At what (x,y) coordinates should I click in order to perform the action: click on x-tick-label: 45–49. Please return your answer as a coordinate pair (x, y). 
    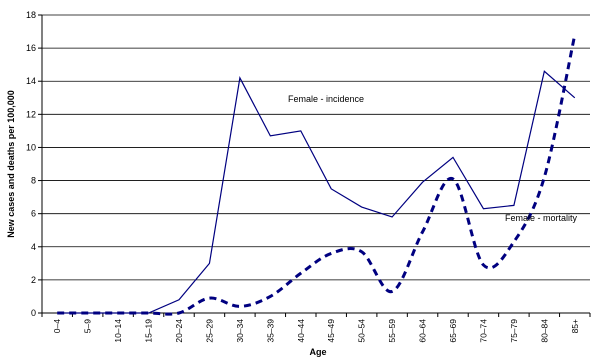
    Looking at the image, I should click on (331, 331).